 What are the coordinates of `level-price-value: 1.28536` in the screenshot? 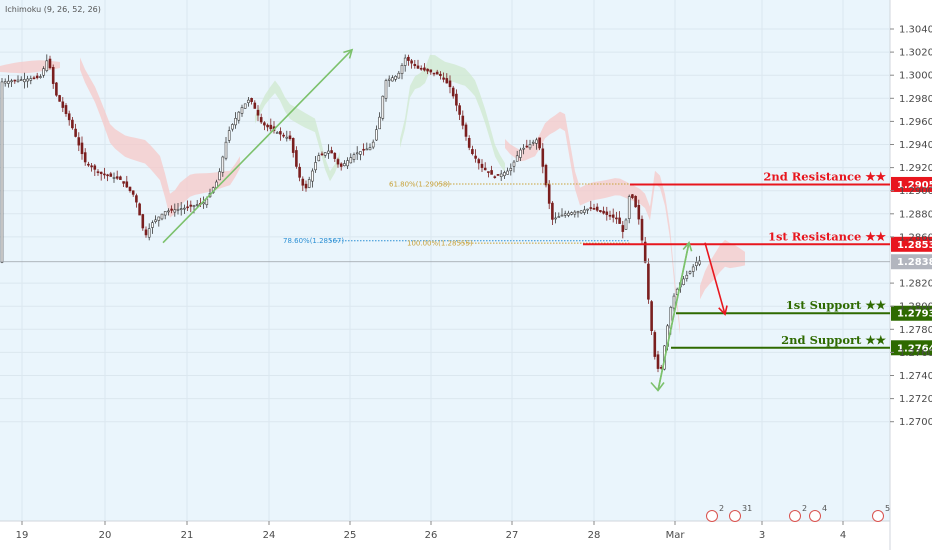 It's located at (914, 245).